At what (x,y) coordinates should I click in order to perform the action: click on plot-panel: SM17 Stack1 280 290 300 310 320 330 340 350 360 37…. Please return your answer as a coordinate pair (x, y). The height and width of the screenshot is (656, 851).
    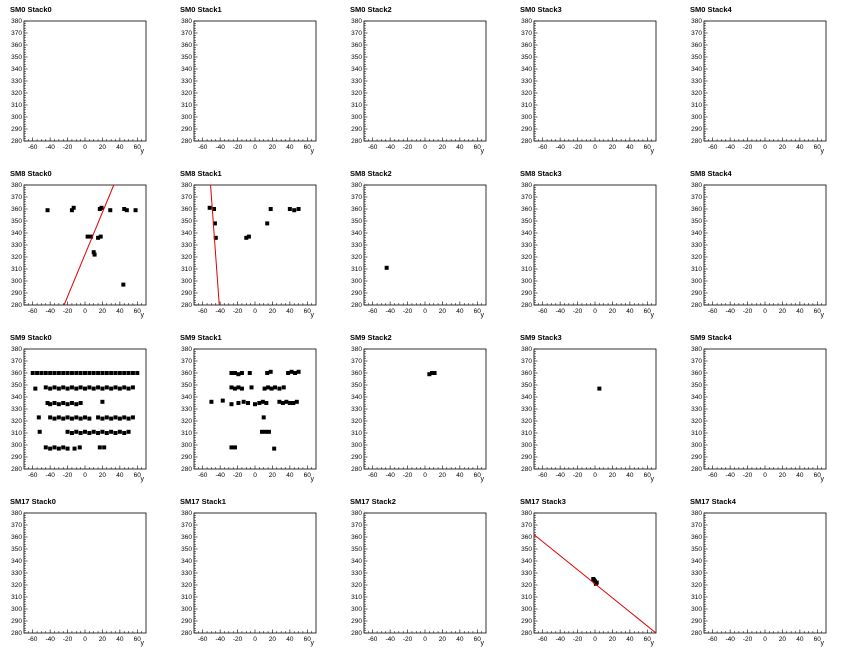
    Looking at the image, I should click on (248, 572).